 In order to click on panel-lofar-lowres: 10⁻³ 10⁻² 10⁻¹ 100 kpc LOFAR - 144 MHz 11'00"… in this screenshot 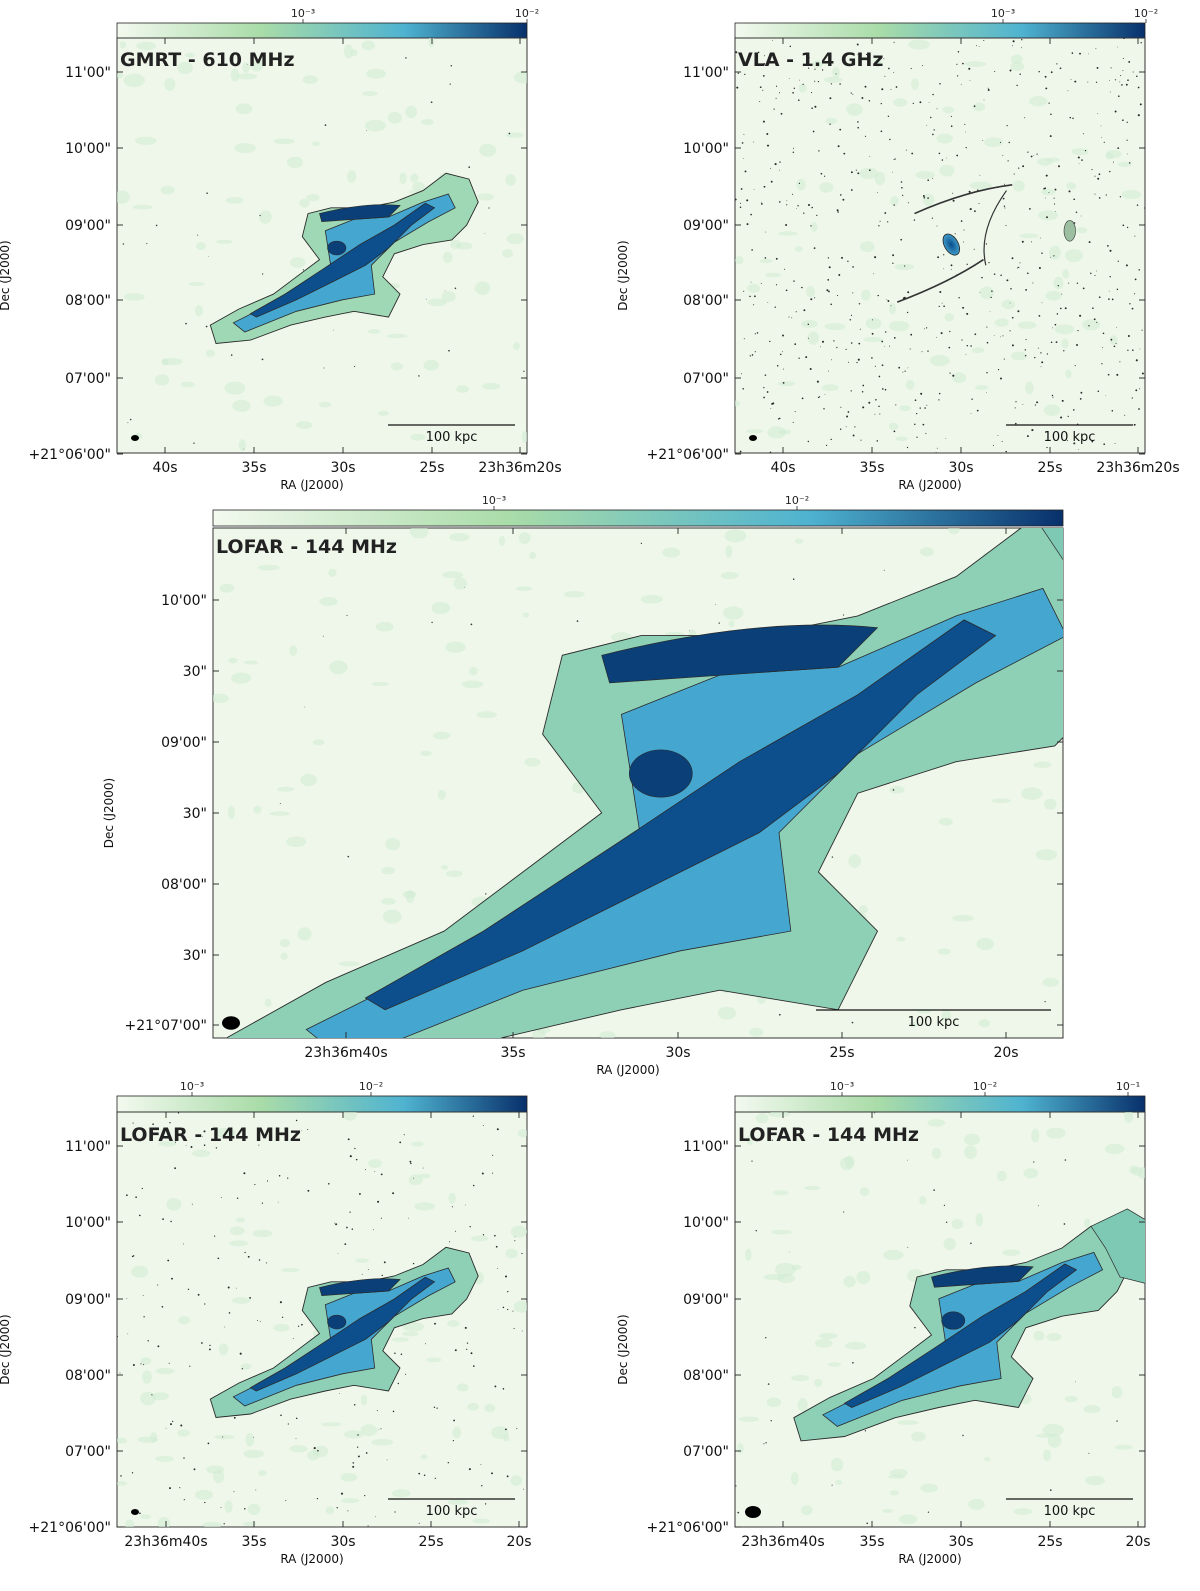, I will do `click(883, 1323)`.